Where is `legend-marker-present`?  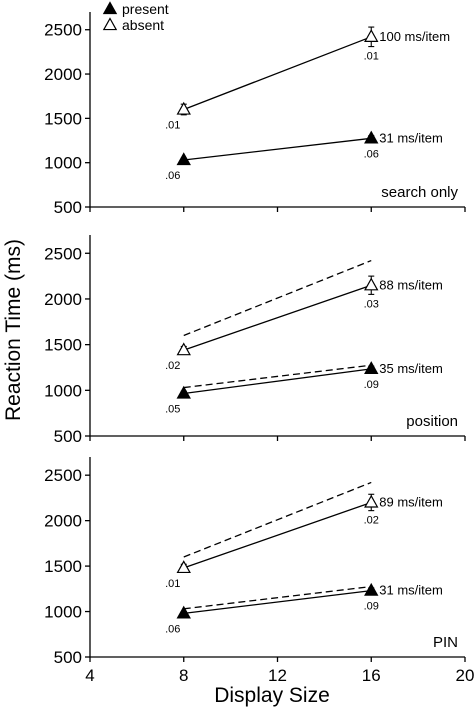
legend-marker-present is located at coordinates (110, 8).